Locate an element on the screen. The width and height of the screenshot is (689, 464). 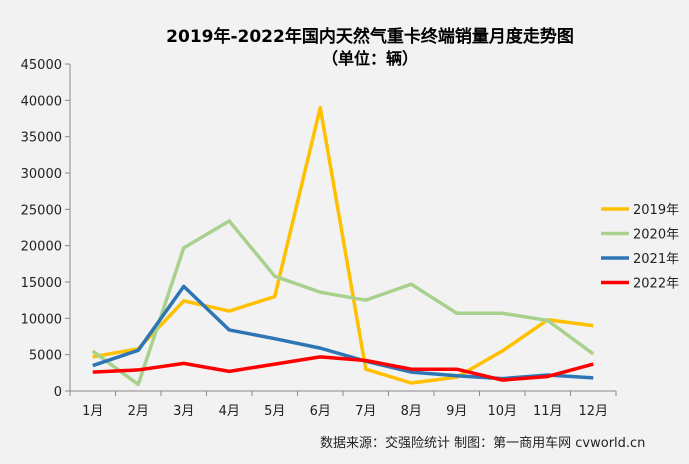
y-tick-label: 0 is located at coordinates (58, 392).